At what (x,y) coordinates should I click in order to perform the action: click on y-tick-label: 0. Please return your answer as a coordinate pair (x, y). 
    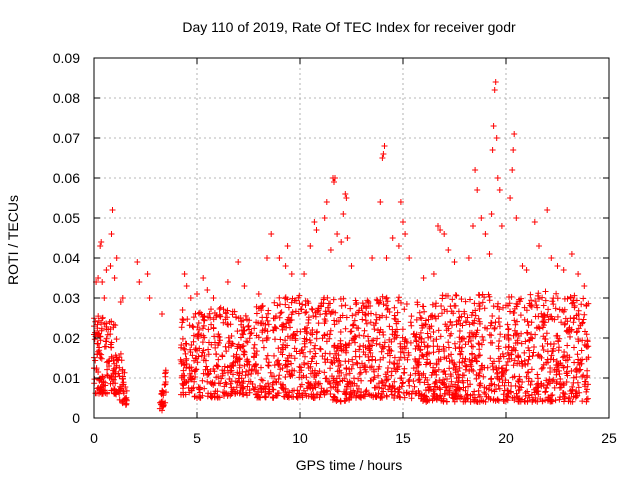
    Looking at the image, I should click on (76, 418).